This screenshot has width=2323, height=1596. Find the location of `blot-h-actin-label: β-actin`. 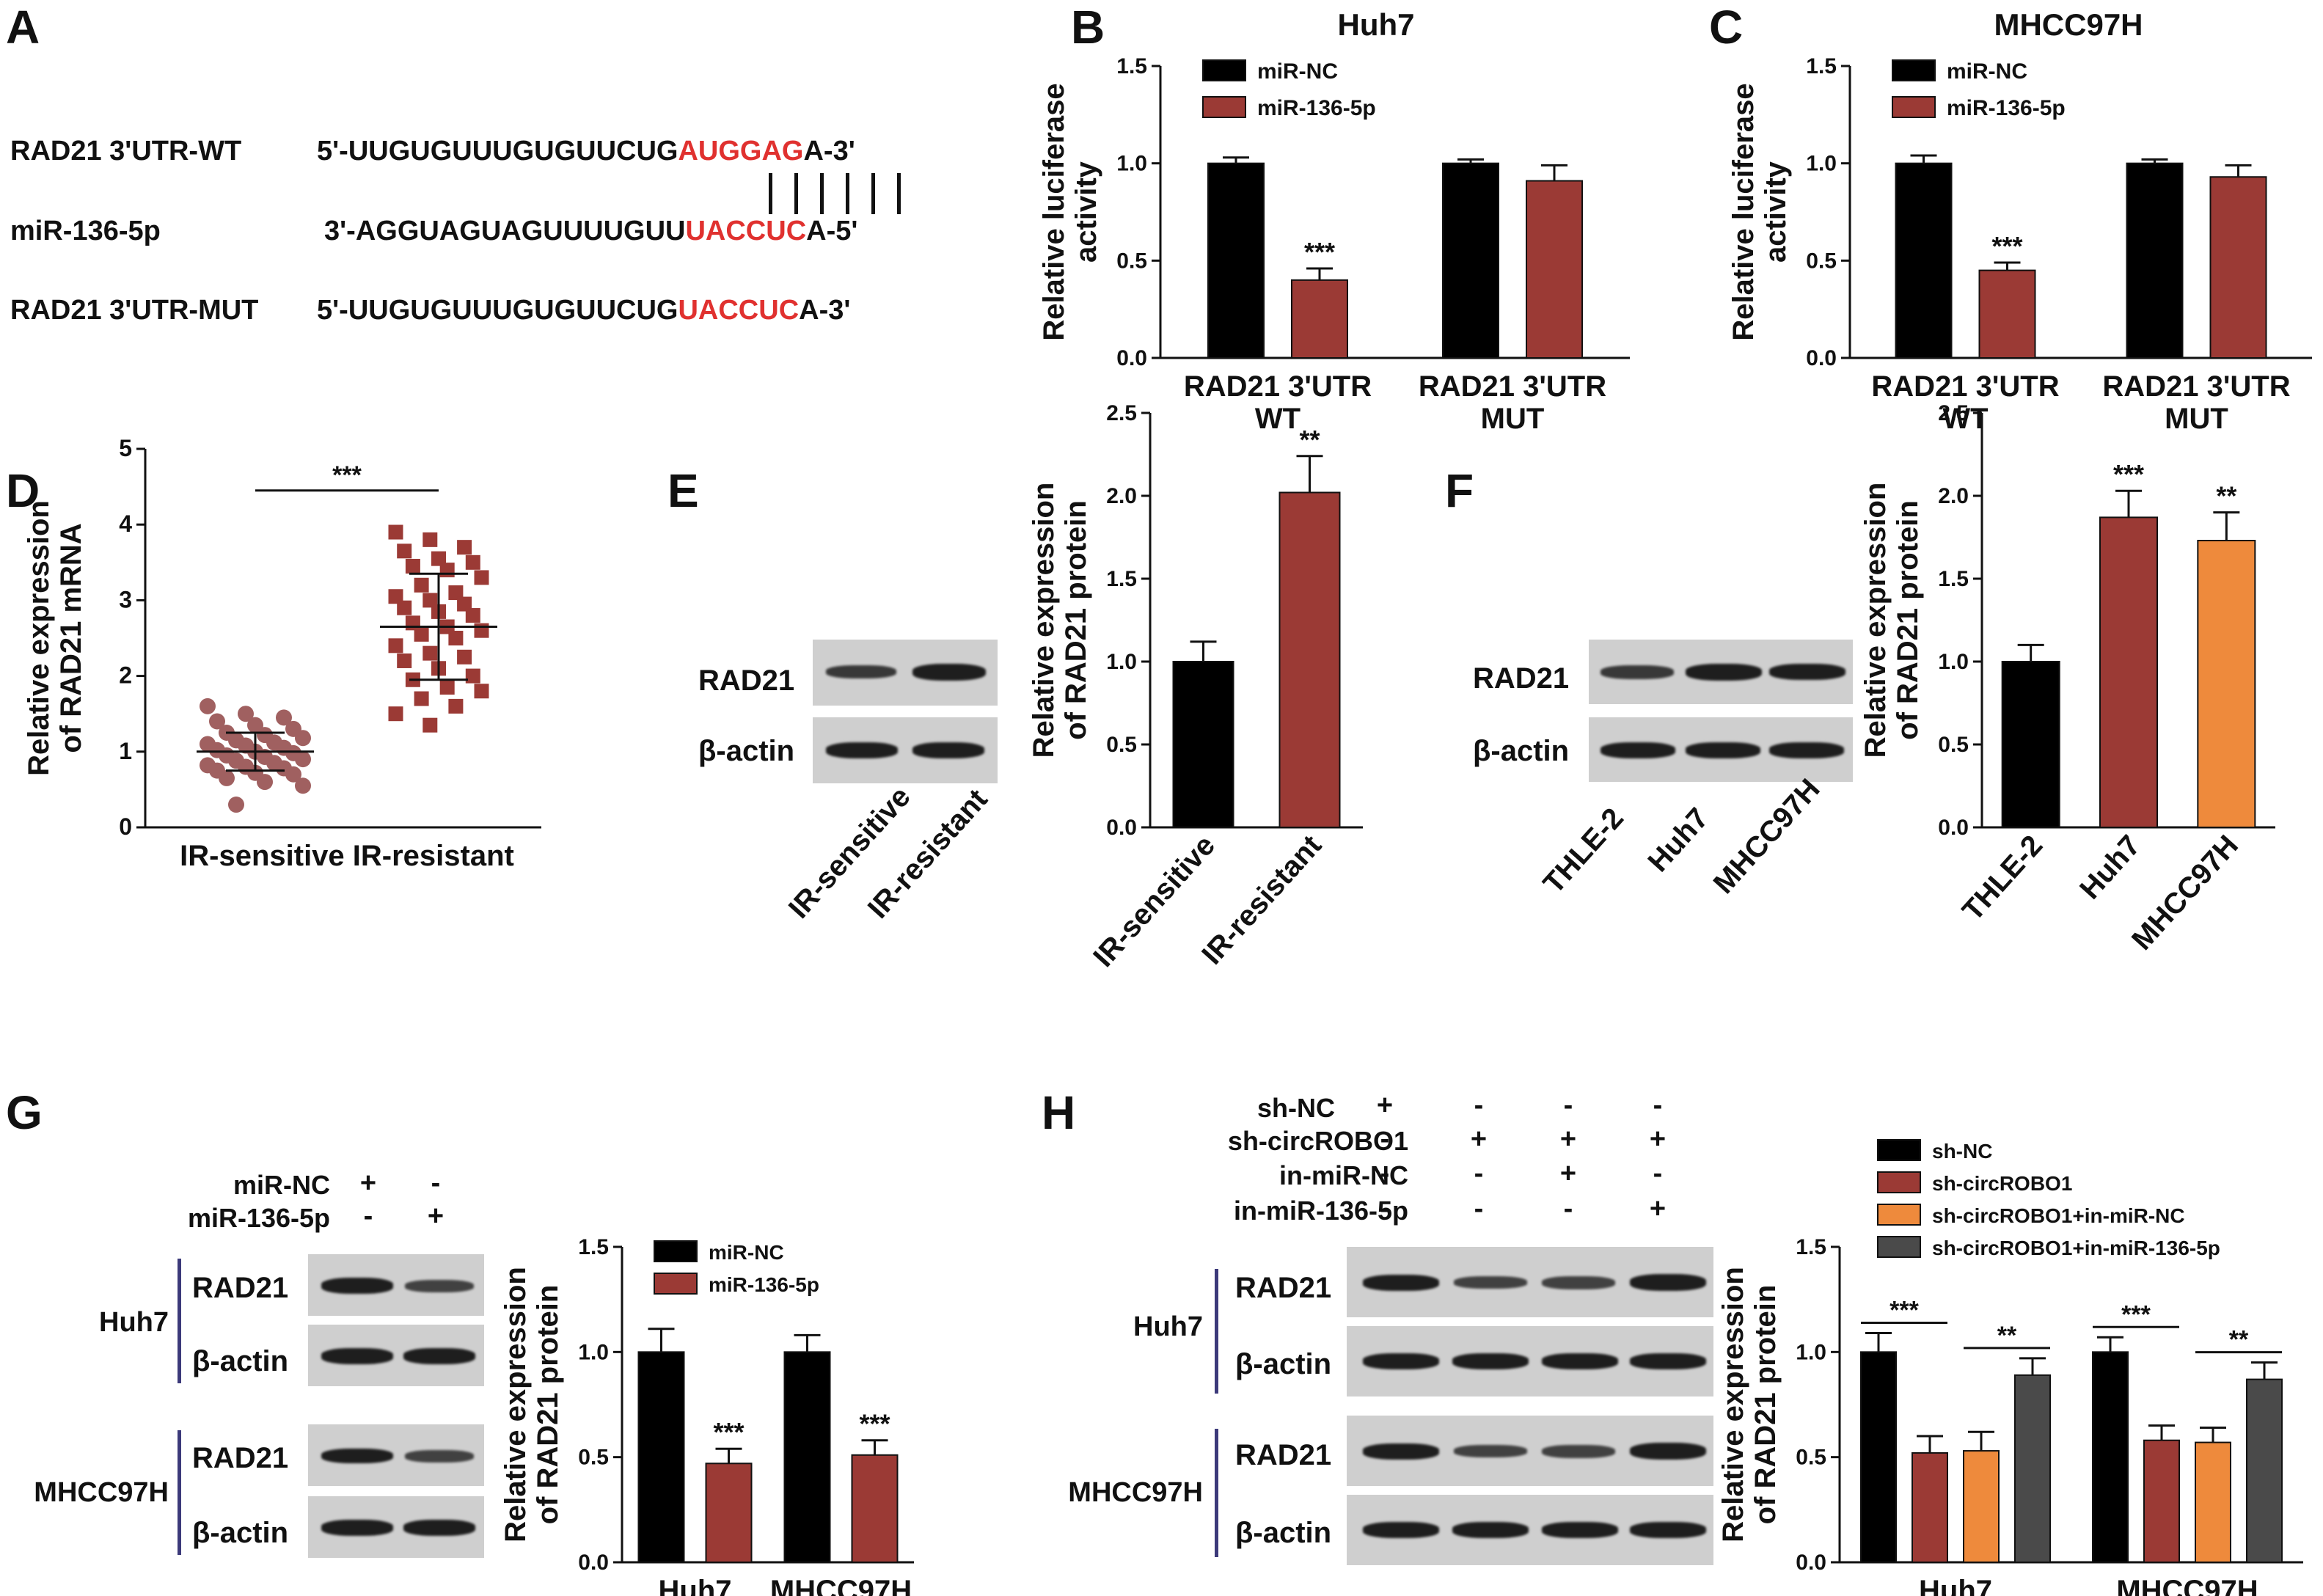

blot-h-actin-label: β-actin is located at coordinates (1284, 1533).